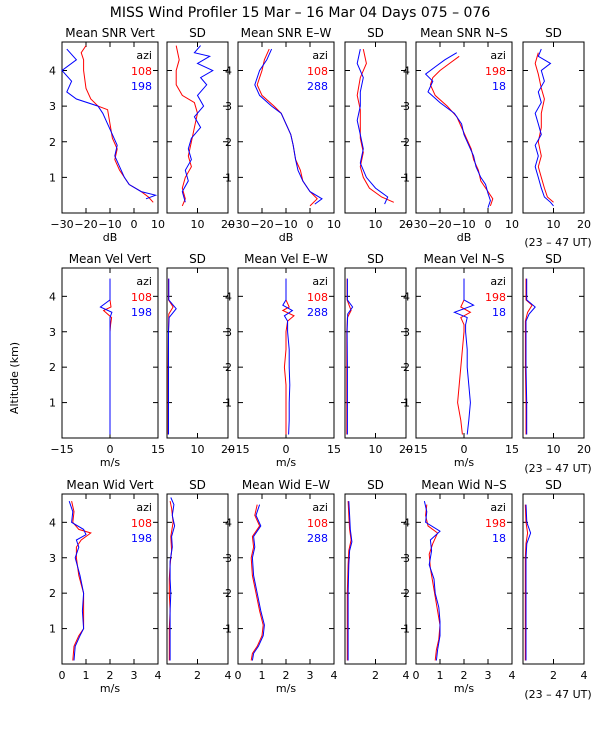 The height and width of the screenshot is (750, 600). What do you see at coordinates (105, 586) in the screenshot?
I see `panel-r2c0: Mean Wid Vert 1 2 3 4 0 1 2 3 4 m/s azi 108 198` at bounding box center [105, 586].